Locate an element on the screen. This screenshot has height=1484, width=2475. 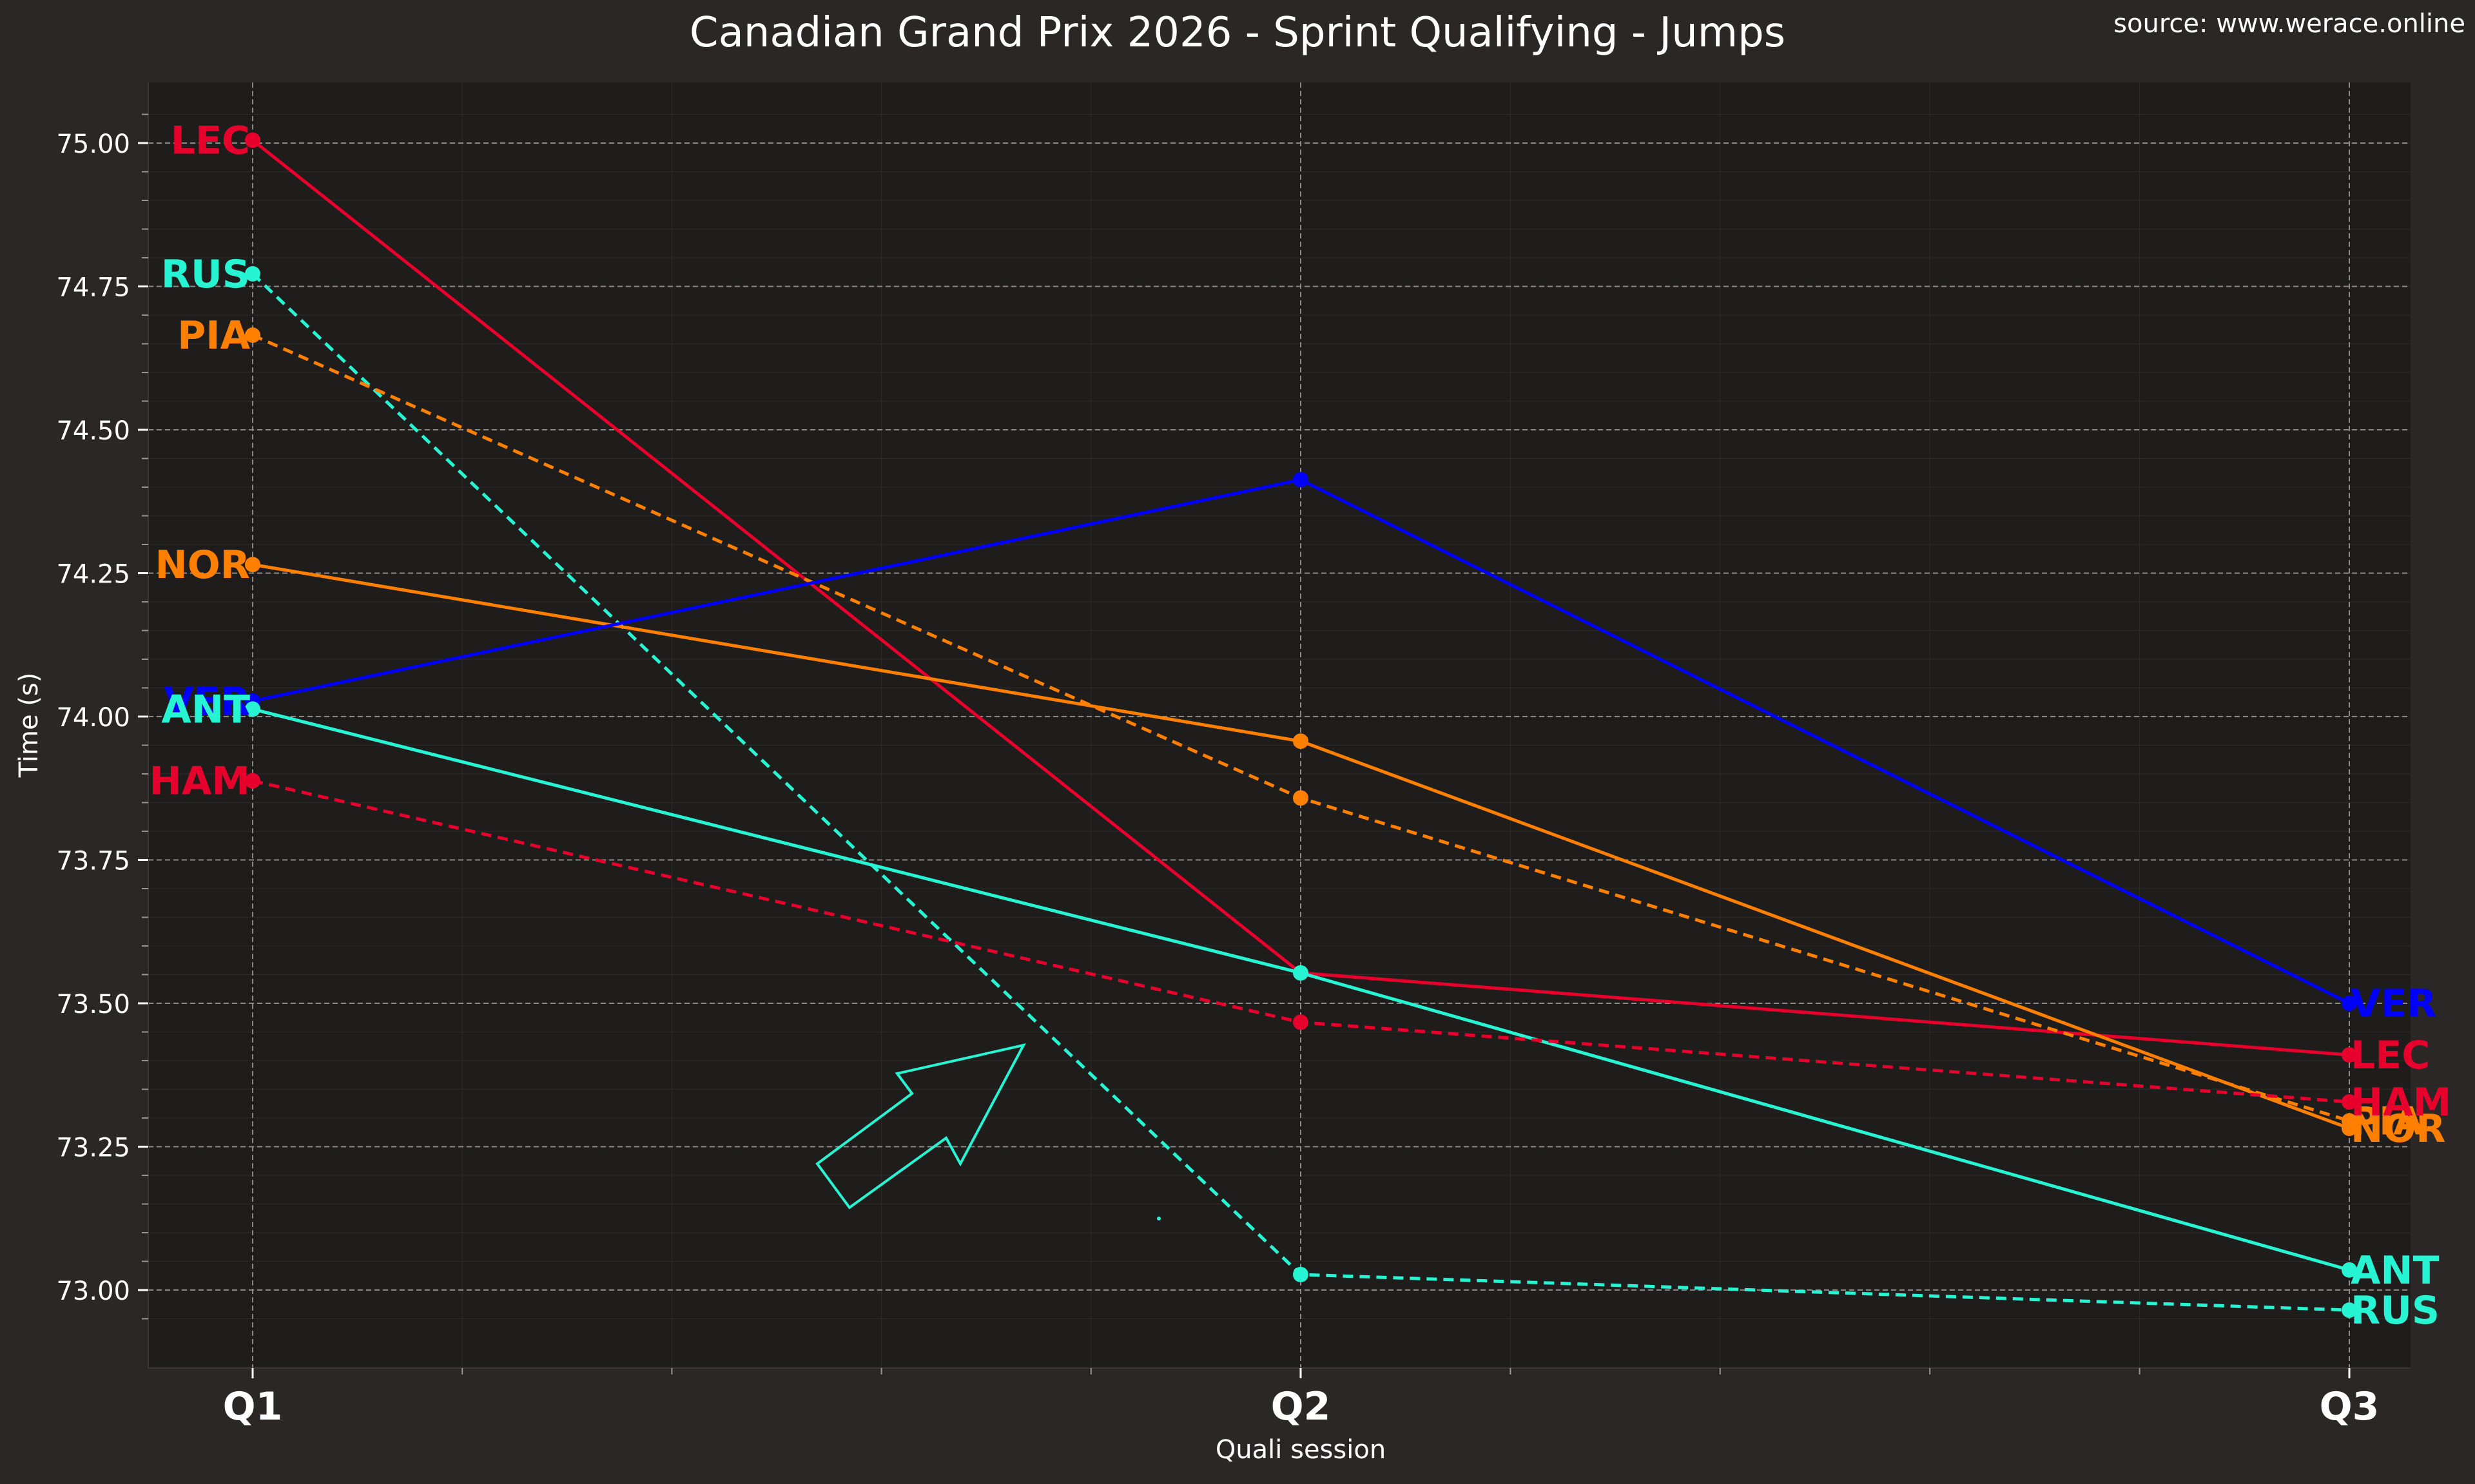
x-tick-label: Q2 is located at coordinates (1301, 1406).